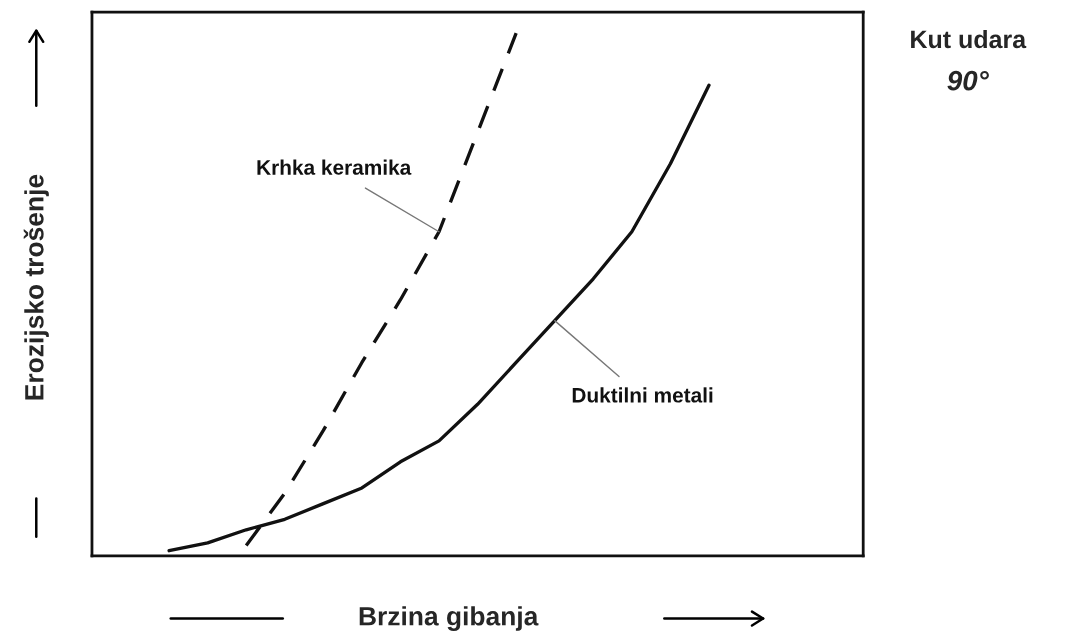  Describe the element at coordinates (449, 618) in the screenshot. I see `x-axis-title: Brzina gibanja` at that location.